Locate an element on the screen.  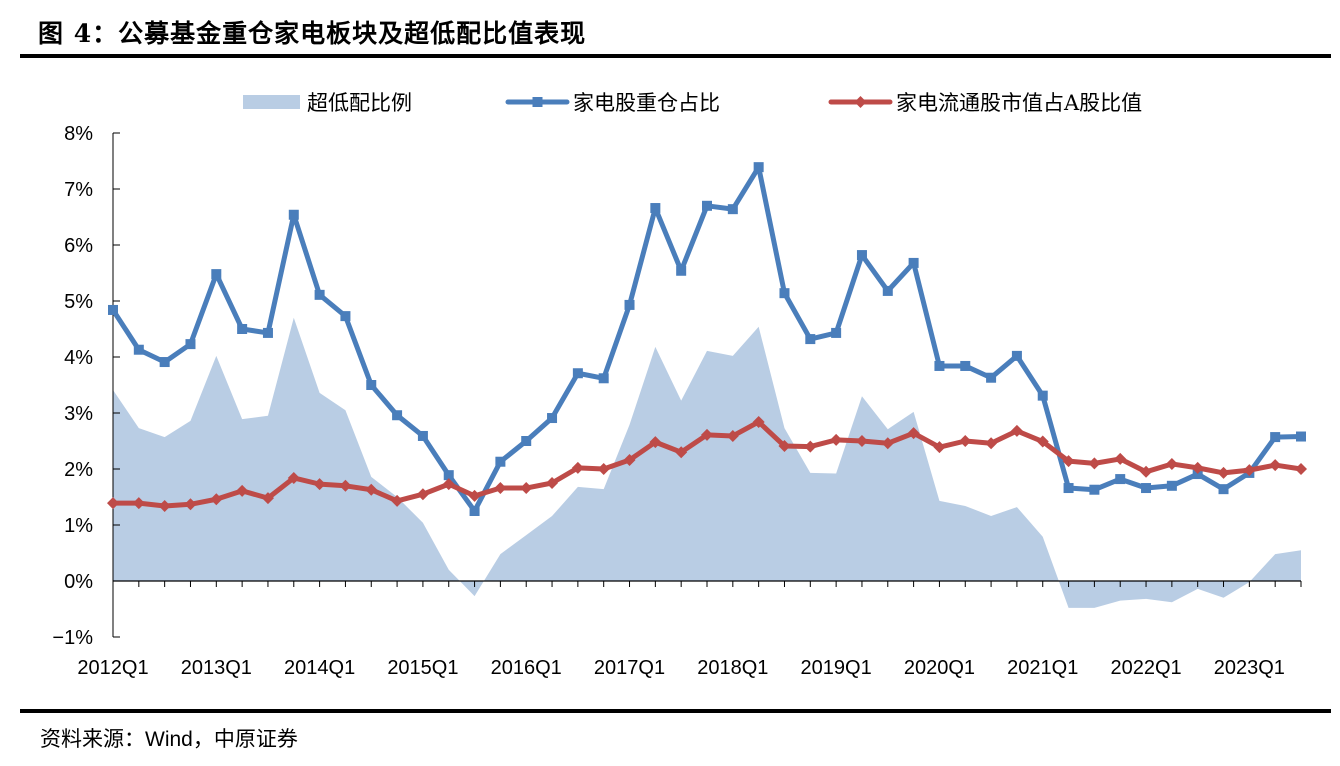
x-tick-label: 2021Q1 is located at coordinates (1042, 668).